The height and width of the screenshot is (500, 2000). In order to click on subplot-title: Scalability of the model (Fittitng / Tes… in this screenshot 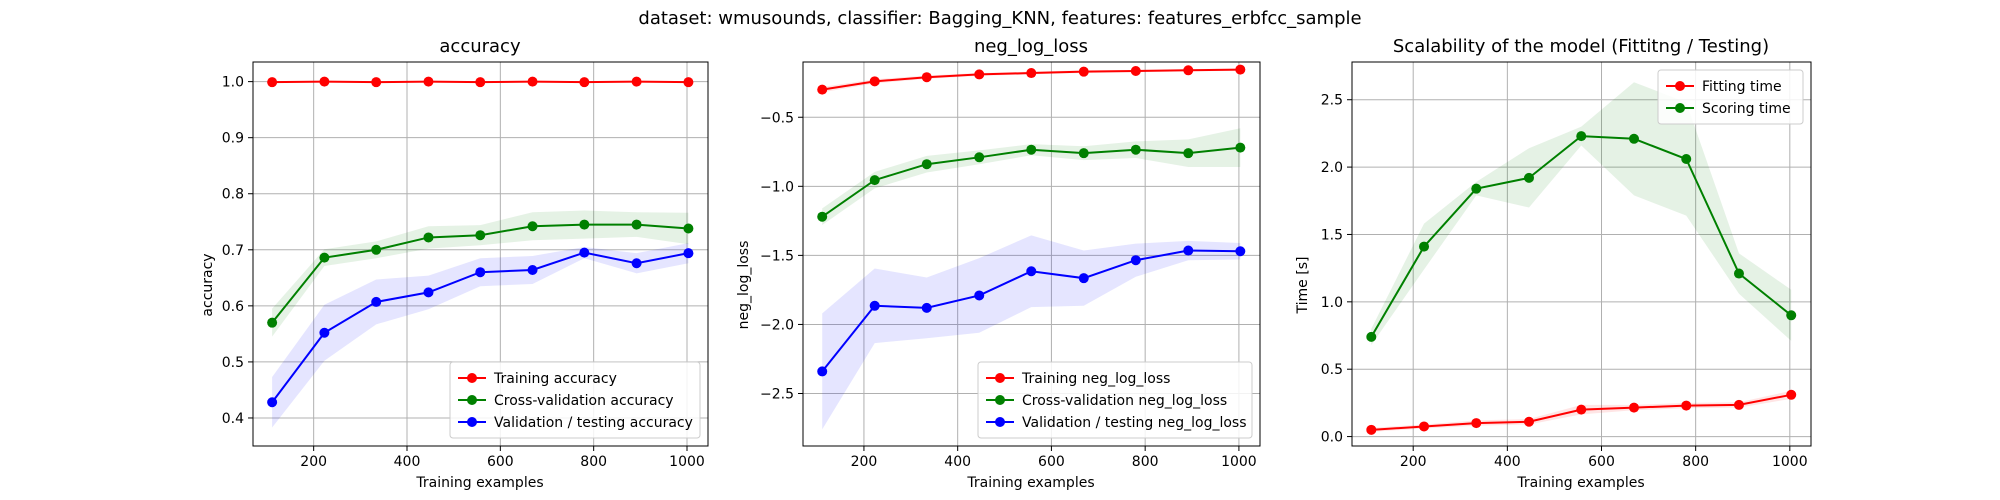, I will do `click(1581, 46)`.